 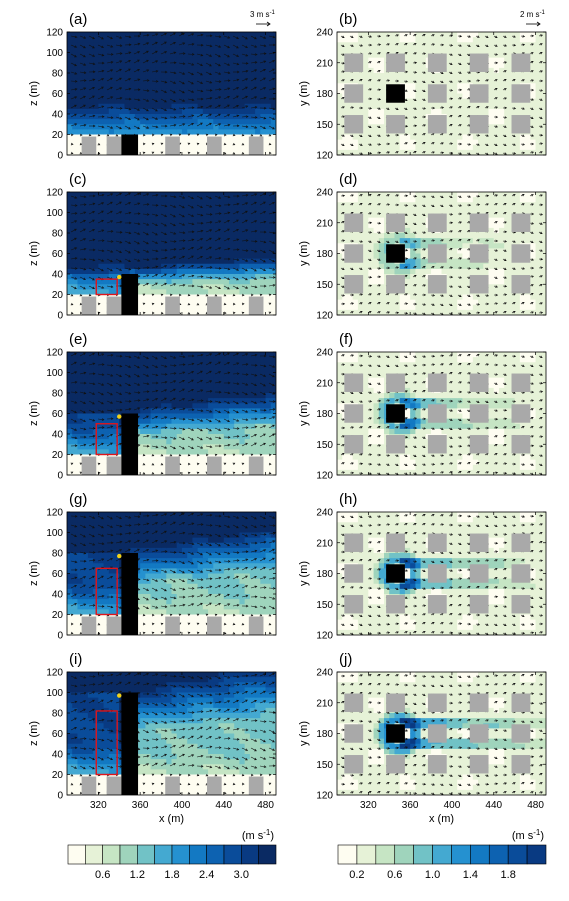 I want to click on reference-vector-label: 3 m s-1, so click(x=263, y=14).